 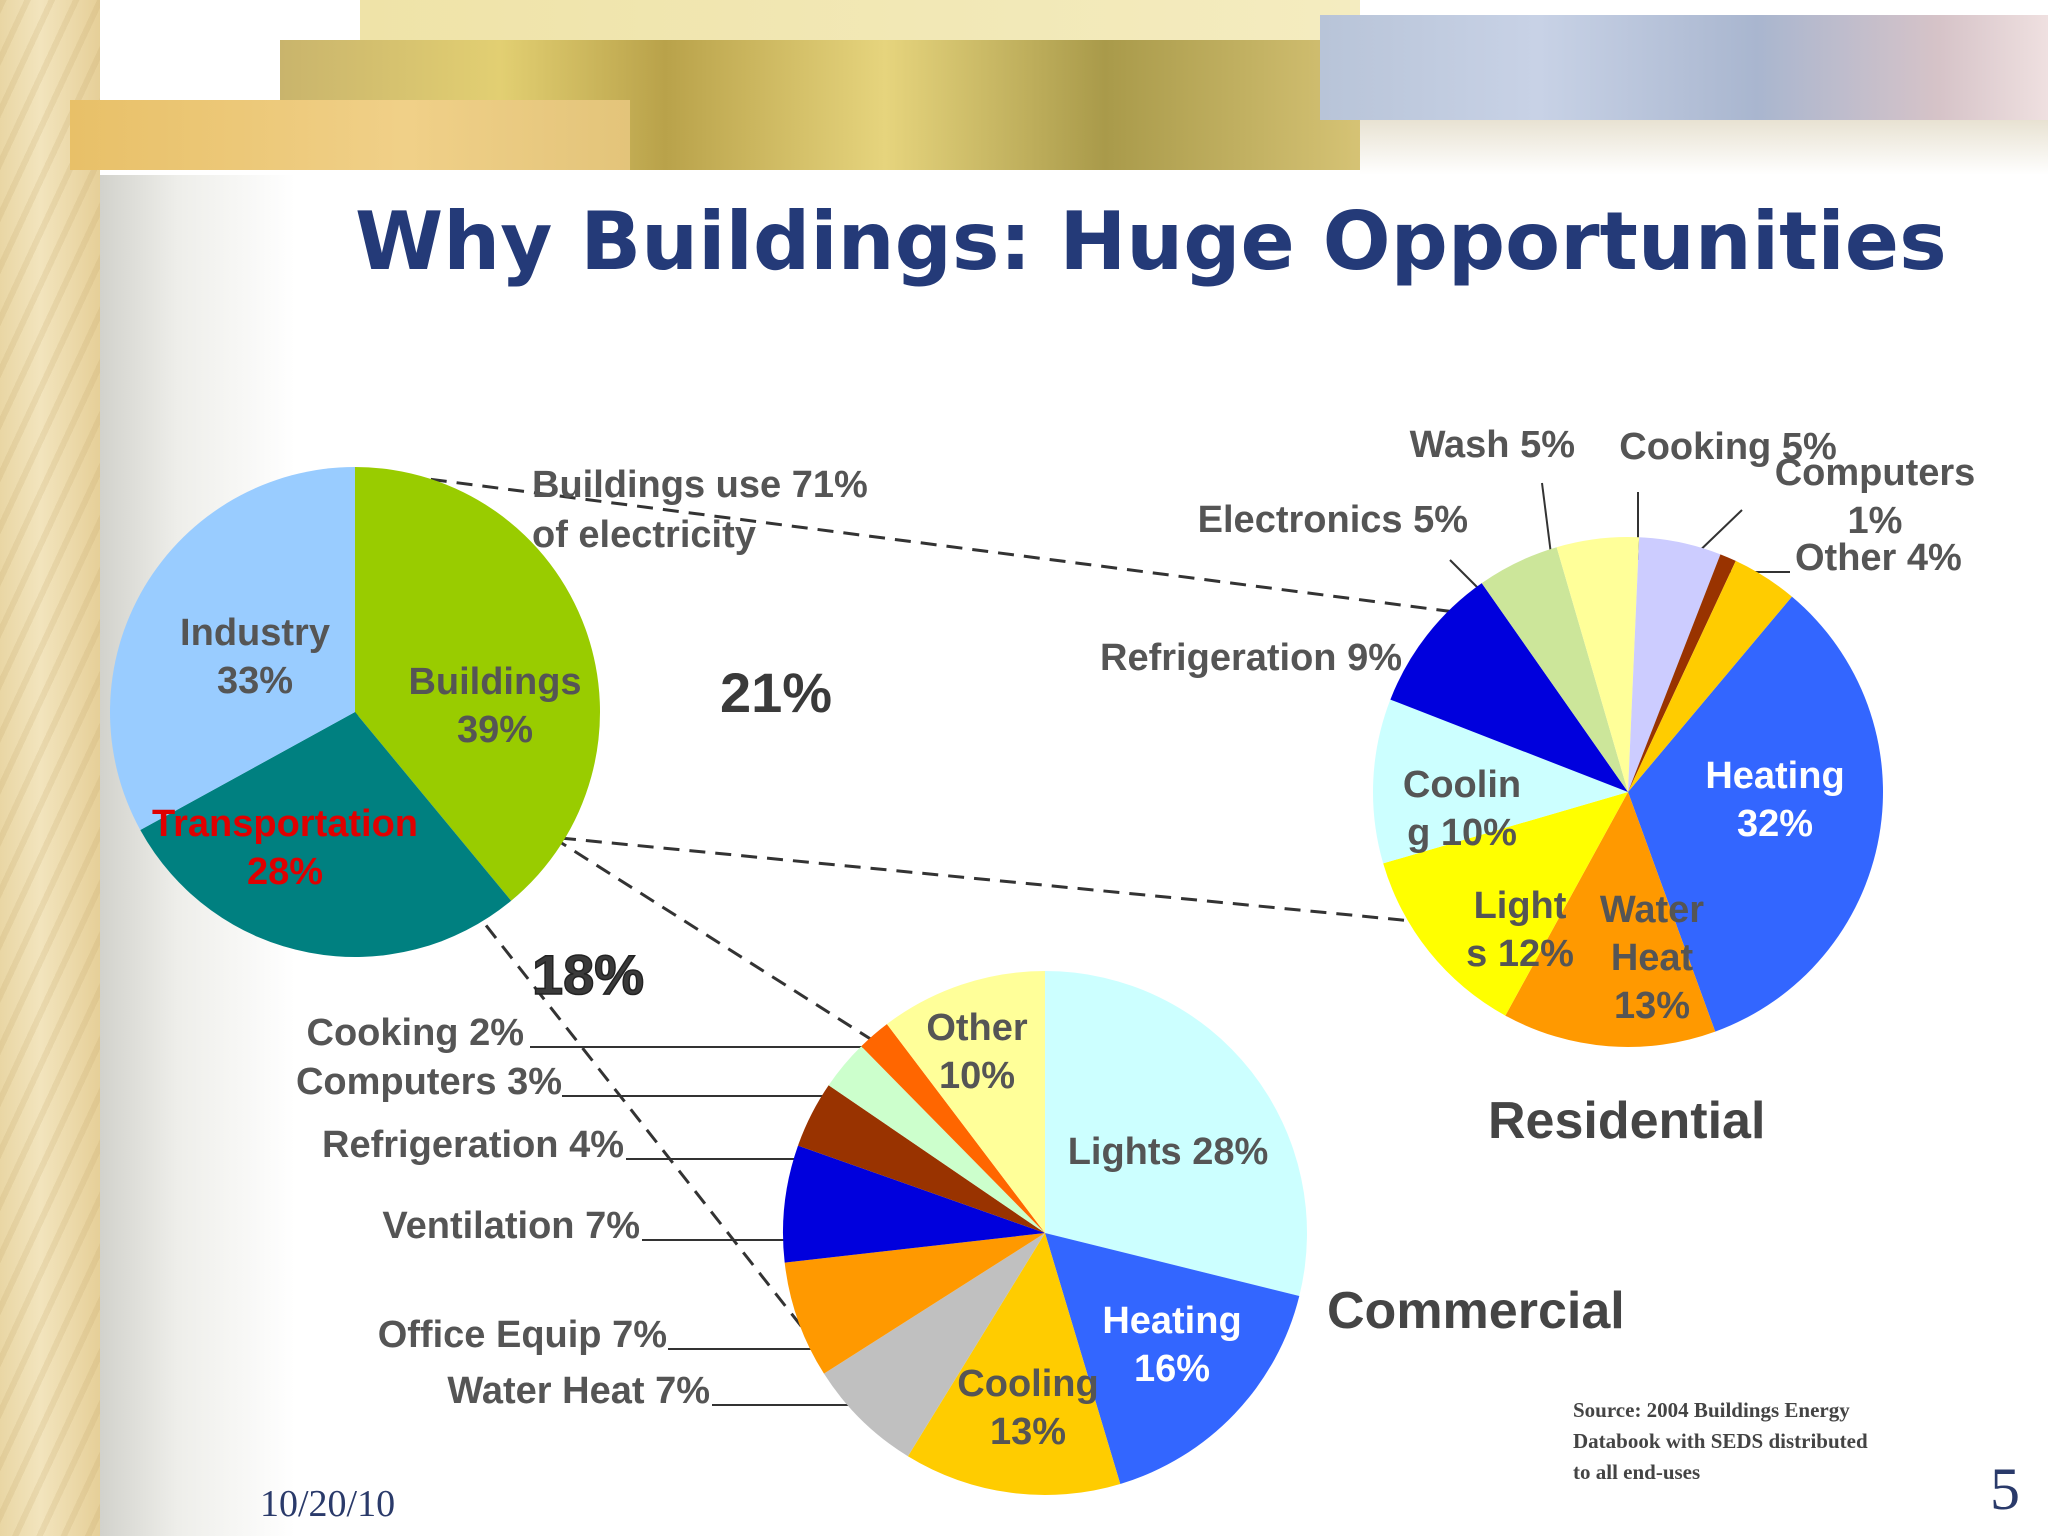 I want to click on commercial-connector-bottom, so click(x=645, y=1127).